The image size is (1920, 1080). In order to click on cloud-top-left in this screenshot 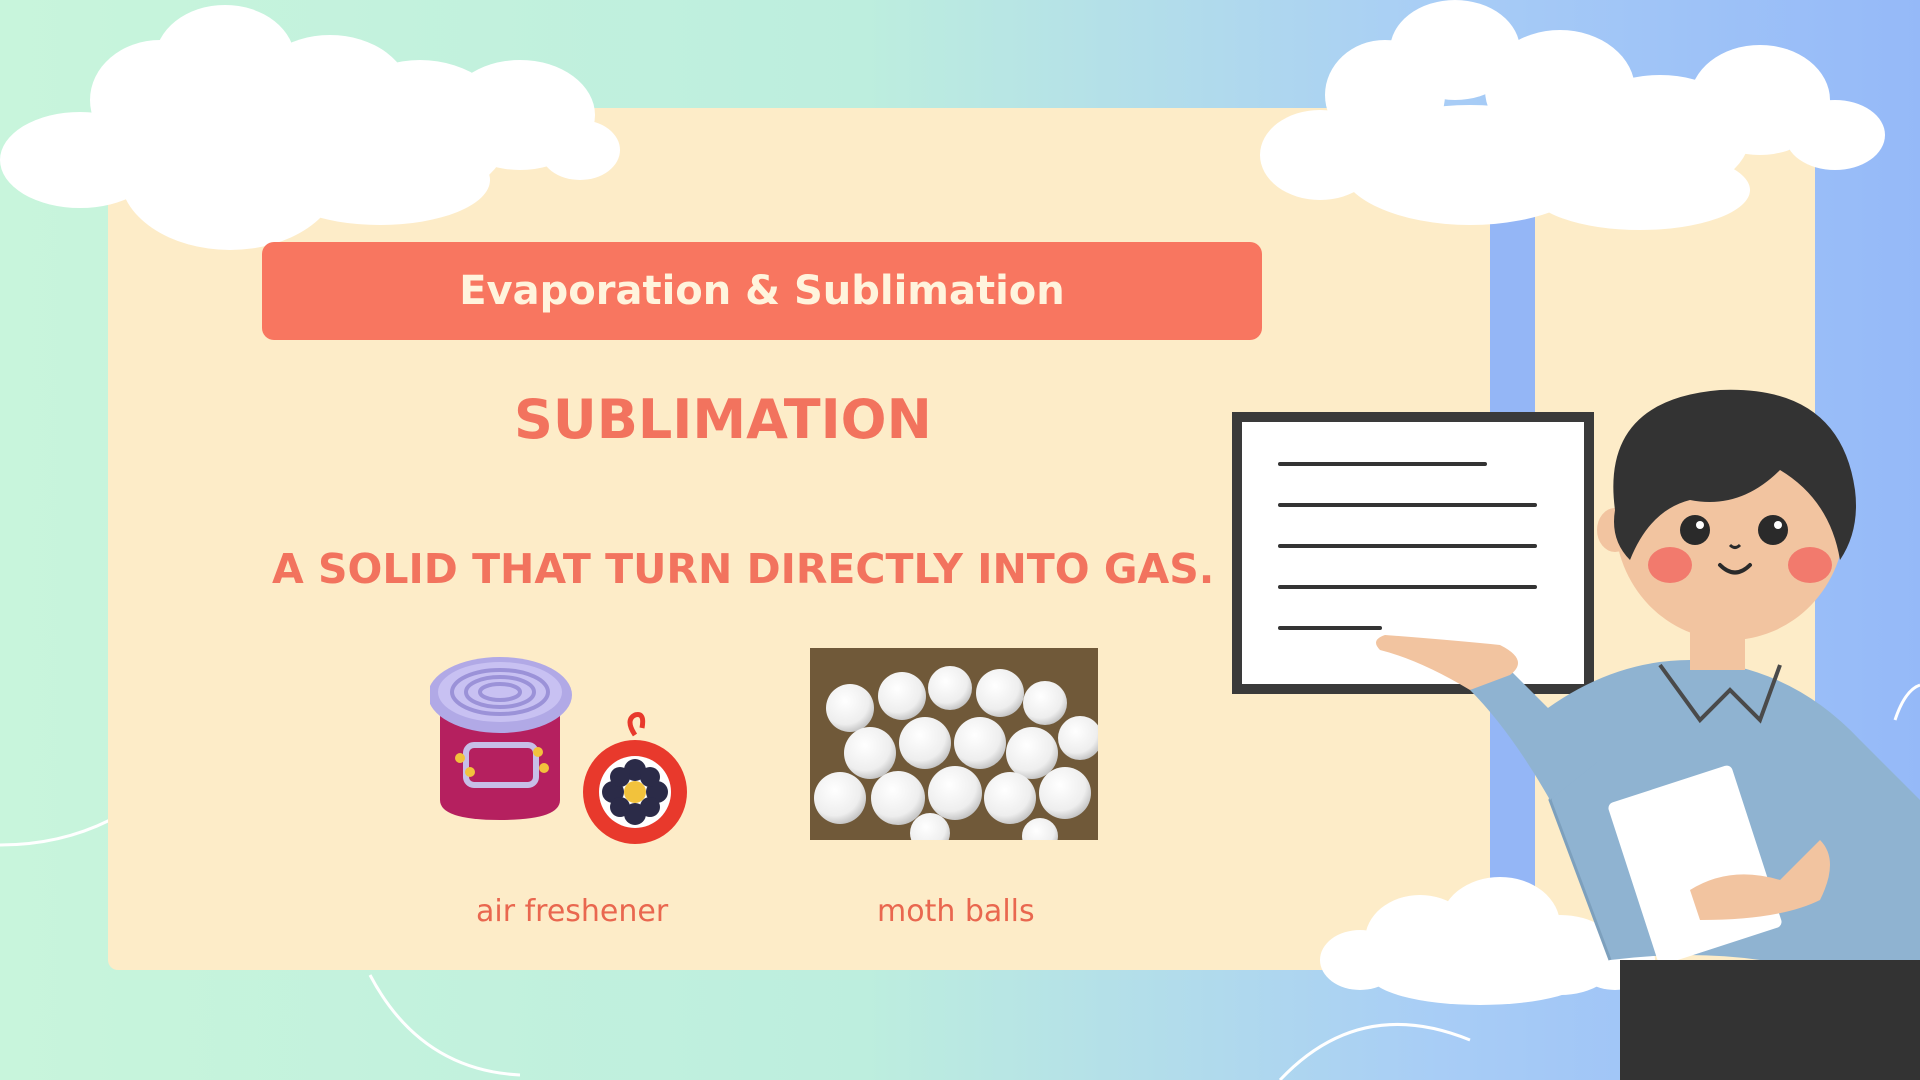, I will do `click(310, 127)`.